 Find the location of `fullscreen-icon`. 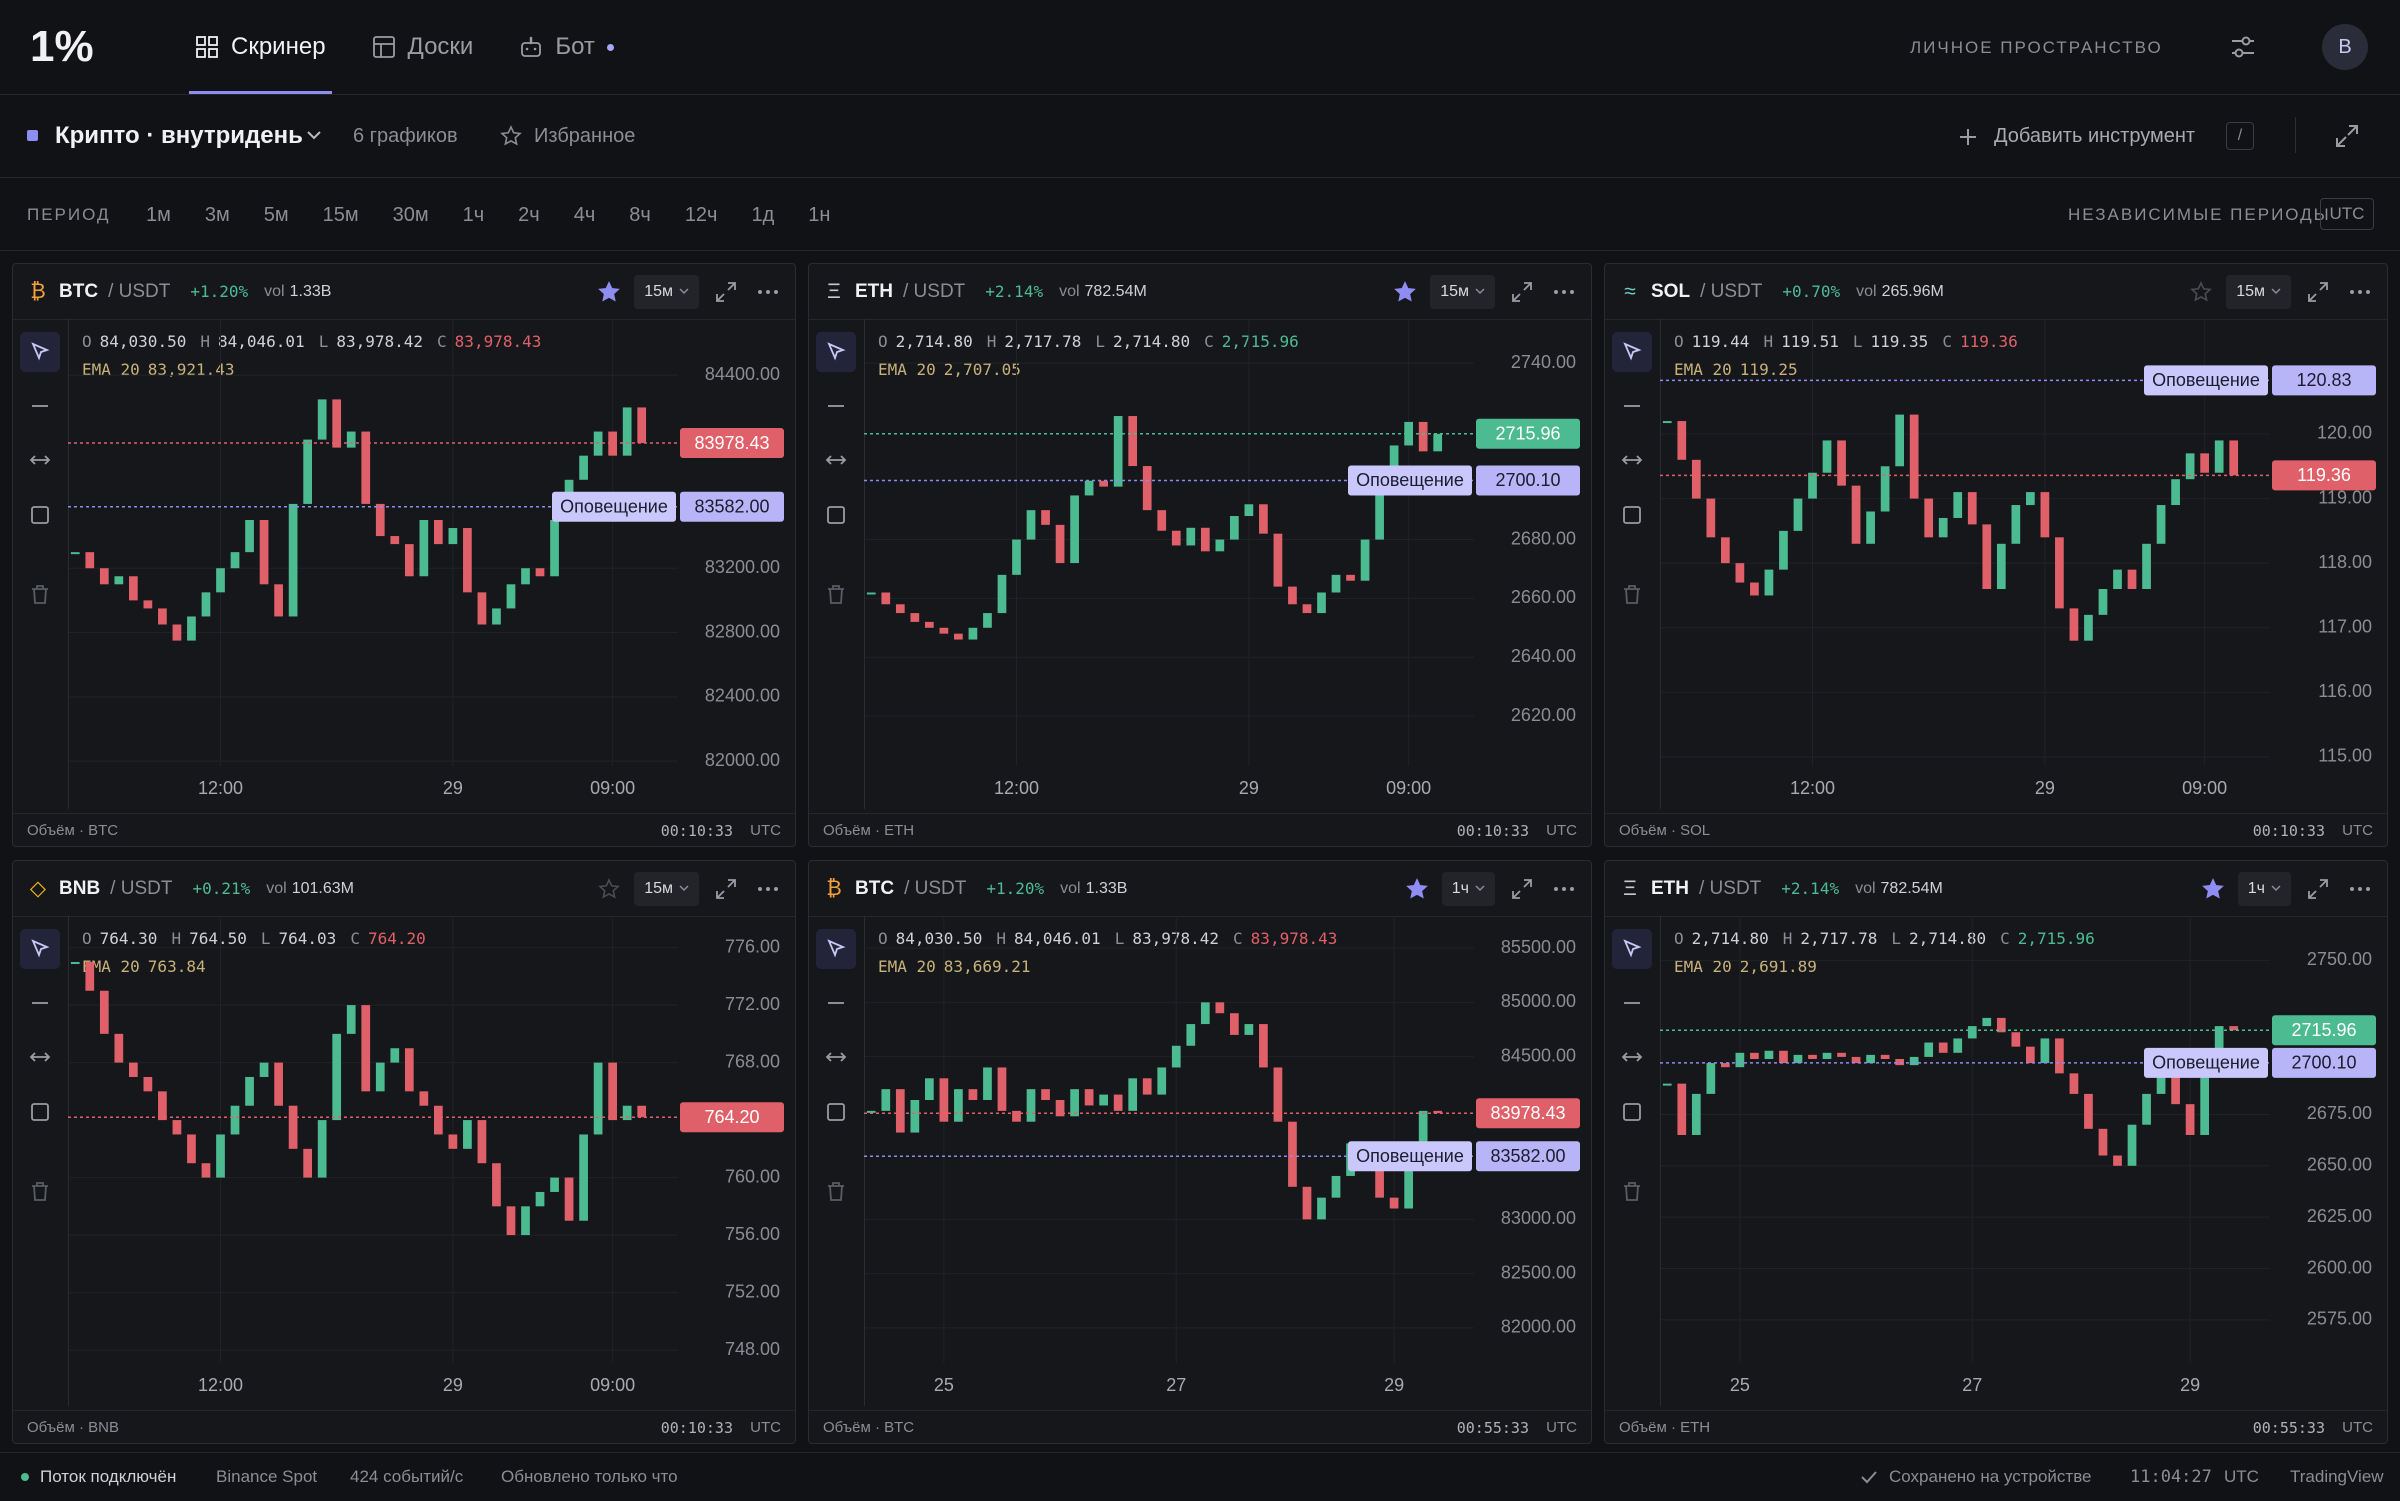

fullscreen-icon is located at coordinates (2347, 136).